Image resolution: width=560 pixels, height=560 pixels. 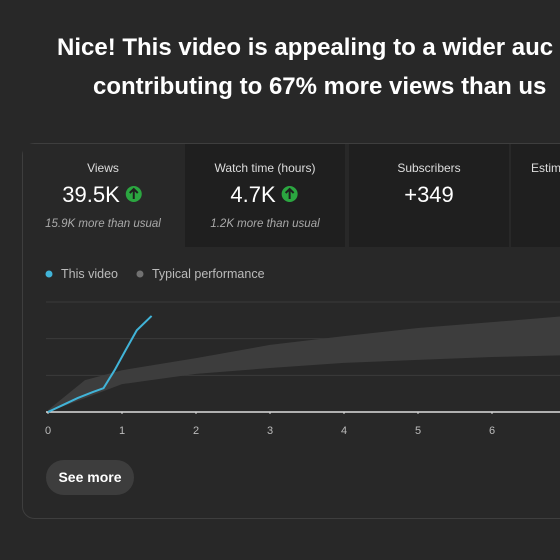 What do you see at coordinates (428, 168) in the screenshot?
I see `metric-label: Subscribers` at bounding box center [428, 168].